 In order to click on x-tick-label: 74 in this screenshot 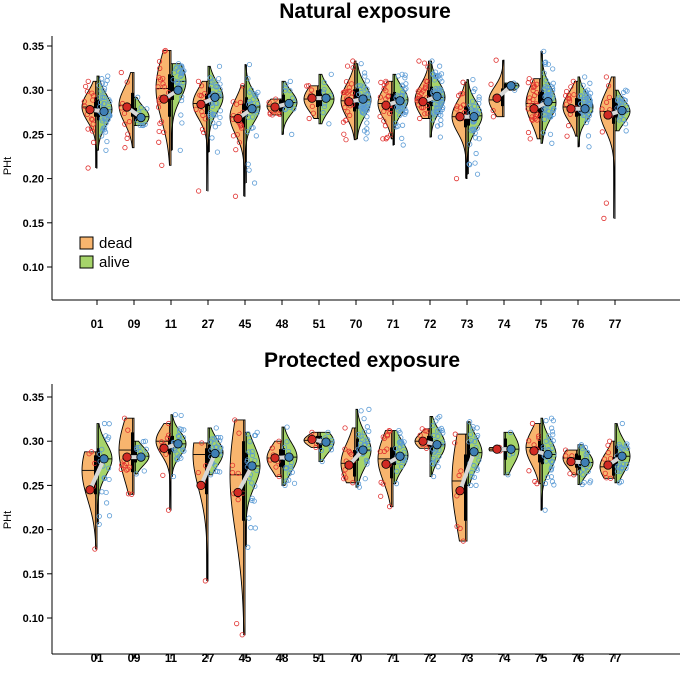, I will do `click(504, 659)`.